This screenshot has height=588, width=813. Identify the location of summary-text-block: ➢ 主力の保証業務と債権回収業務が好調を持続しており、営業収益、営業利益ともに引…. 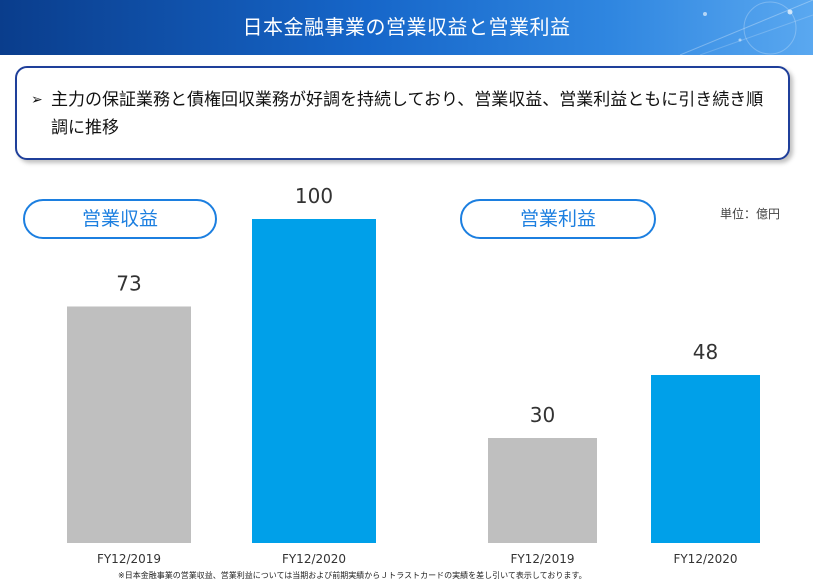
(403, 114).